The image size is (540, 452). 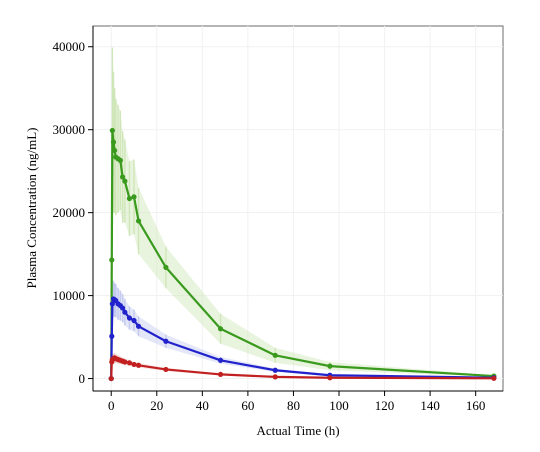 I want to click on x-tick-label: 100, so click(x=339, y=405).